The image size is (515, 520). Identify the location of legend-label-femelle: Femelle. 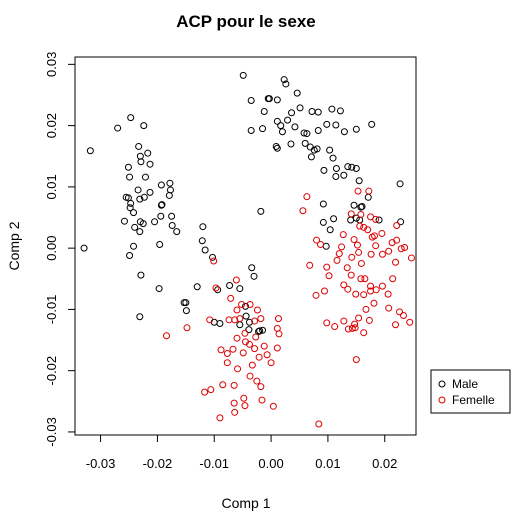
(473, 400).